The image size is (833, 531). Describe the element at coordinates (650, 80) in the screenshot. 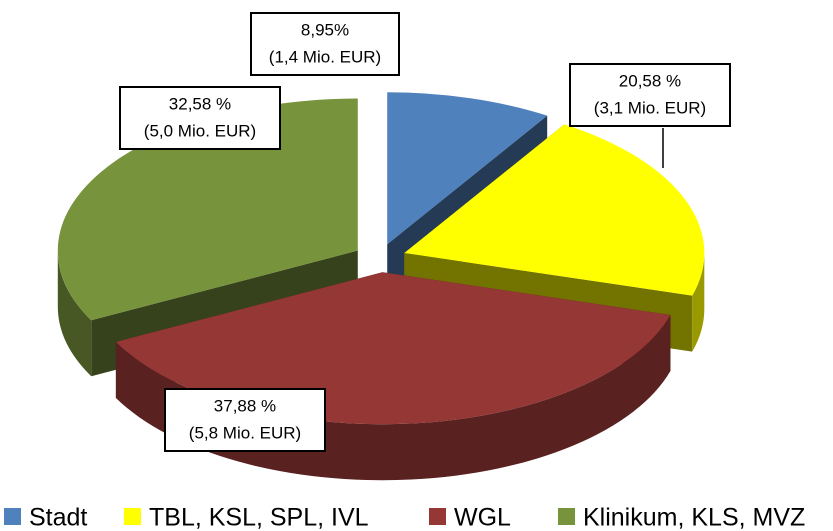

I see `data-label: 20,58 %` at that location.